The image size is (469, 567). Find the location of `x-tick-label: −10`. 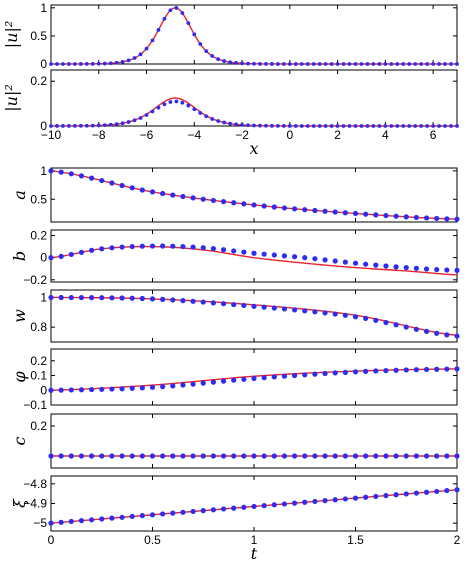

x-tick-label: −10 is located at coordinates (51, 135).